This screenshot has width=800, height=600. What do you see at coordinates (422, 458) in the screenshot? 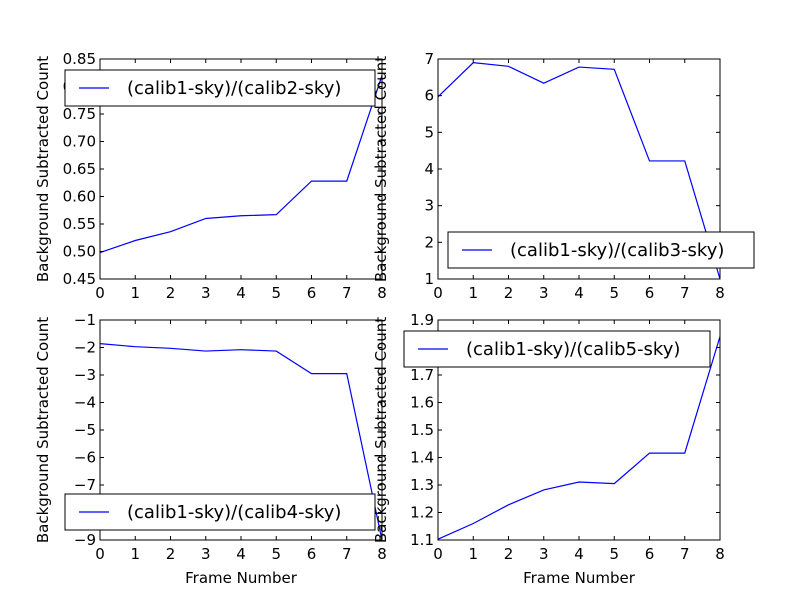
I see `y-tick-label: 1.4` at bounding box center [422, 458].